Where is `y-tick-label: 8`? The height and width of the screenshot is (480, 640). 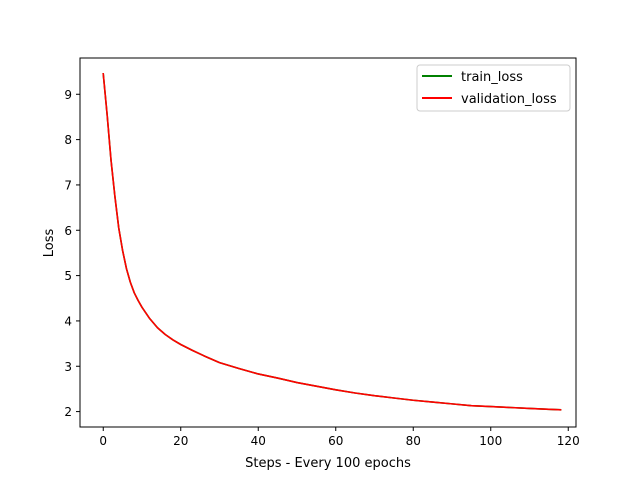
y-tick-label: 8 is located at coordinates (68, 140).